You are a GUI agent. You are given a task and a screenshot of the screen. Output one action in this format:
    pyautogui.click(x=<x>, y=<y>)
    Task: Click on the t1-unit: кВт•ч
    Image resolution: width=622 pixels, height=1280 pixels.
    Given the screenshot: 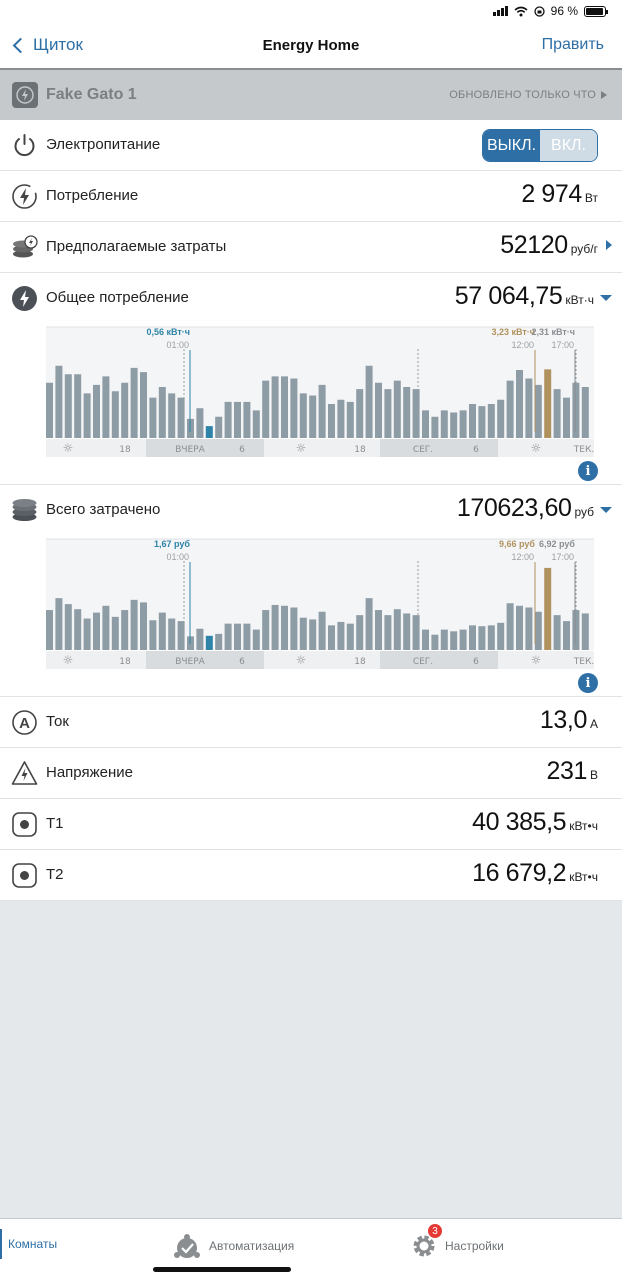 What is the action you would take?
    pyautogui.click(x=583, y=826)
    